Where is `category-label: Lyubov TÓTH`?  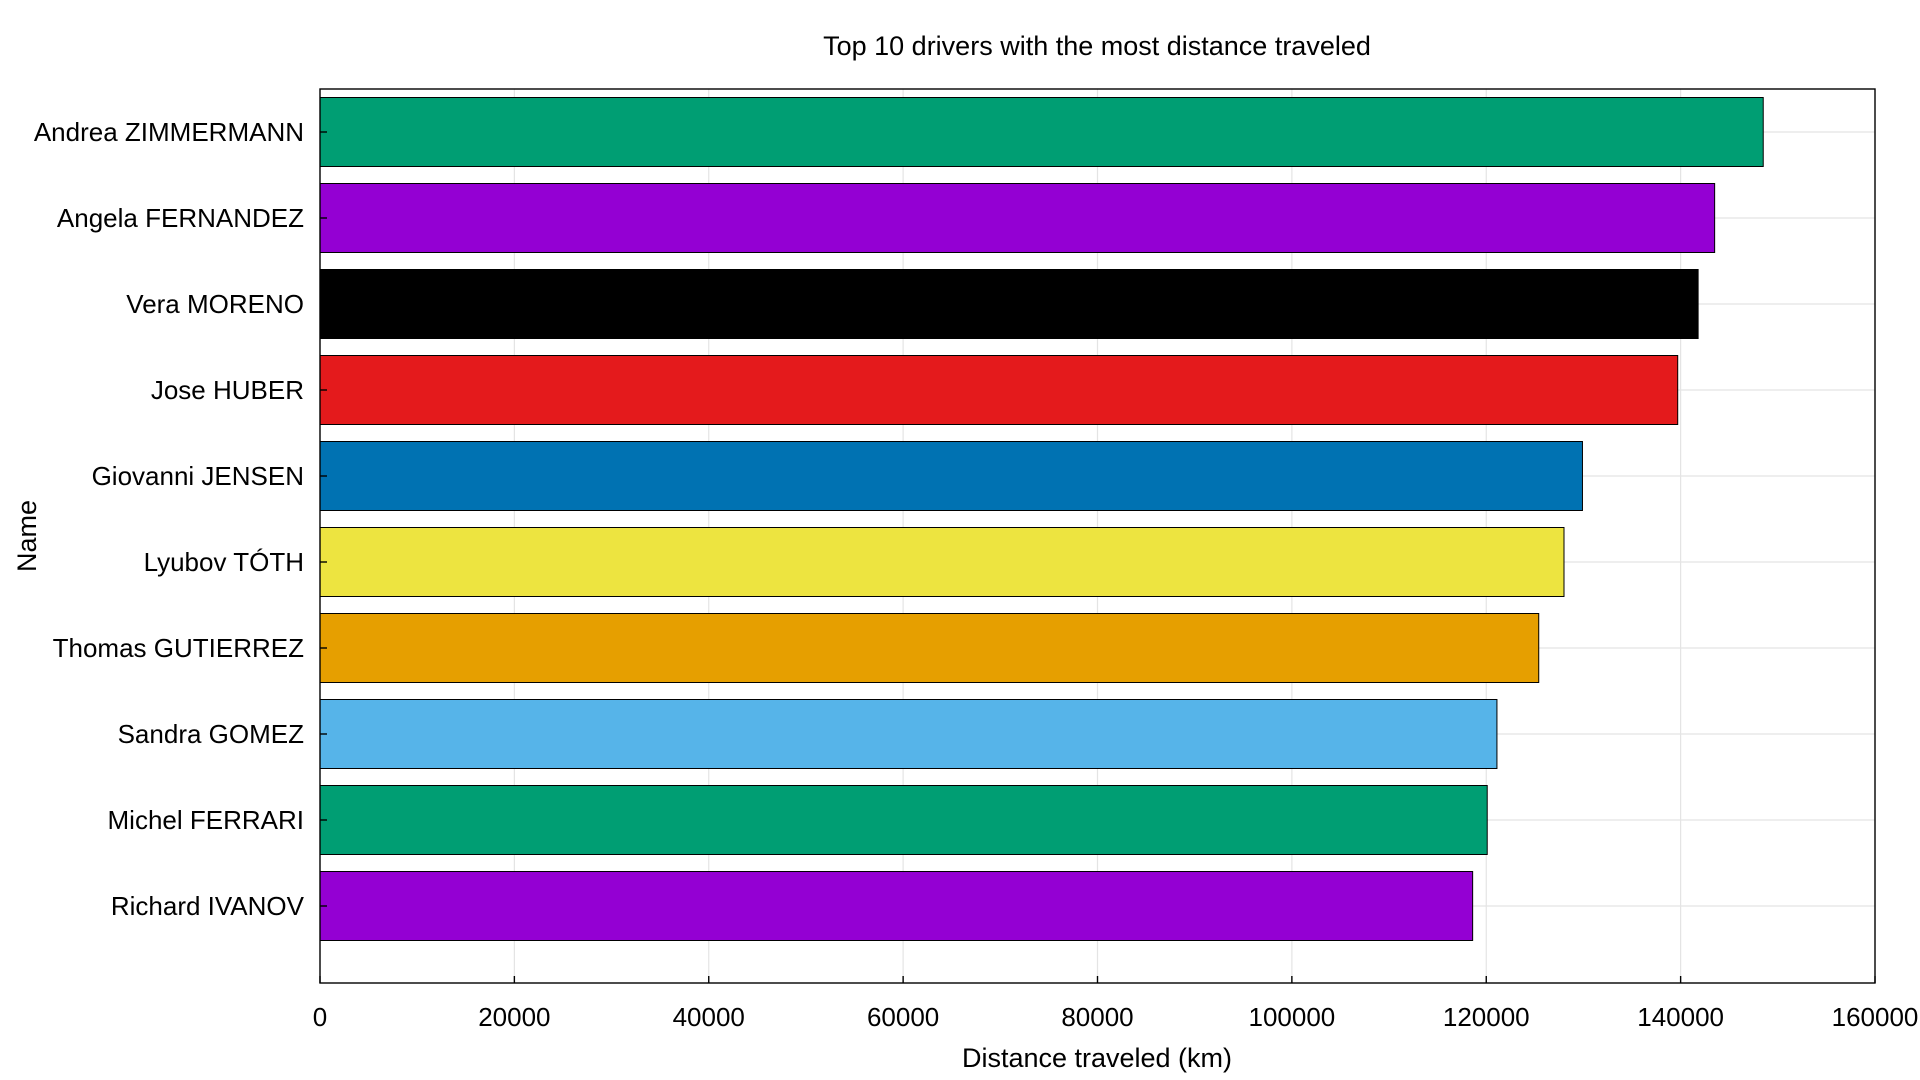
category-label: Lyubov TÓTH is located at coordinates (224, 562).